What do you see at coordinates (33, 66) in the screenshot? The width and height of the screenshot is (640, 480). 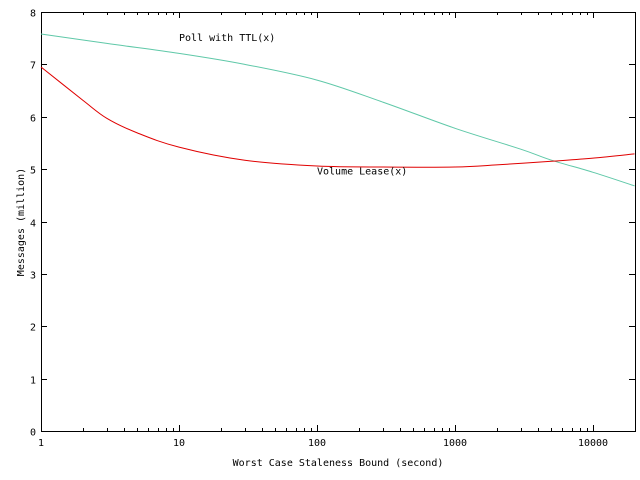 I see `y-tick-label: 7` at bounding box center [33, 66].